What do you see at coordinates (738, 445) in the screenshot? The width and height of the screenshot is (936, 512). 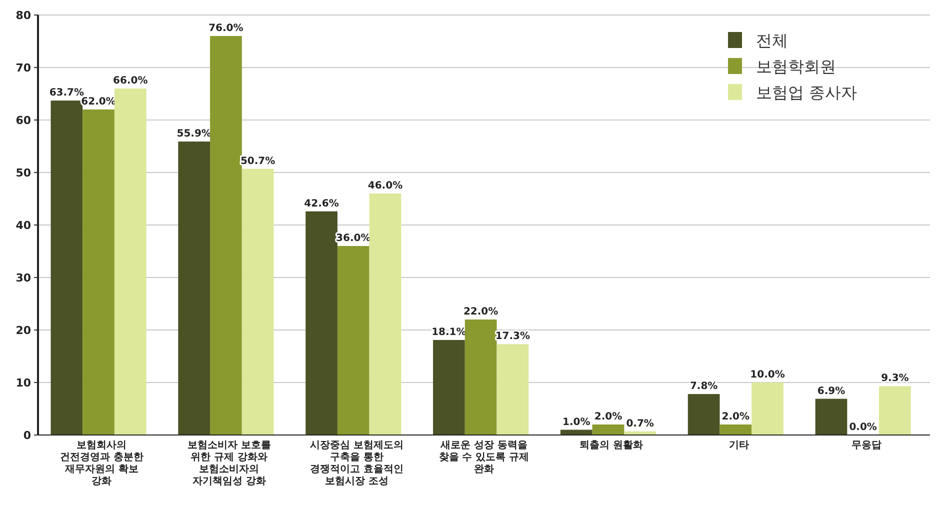 I see `x-tick-label: 기타` at bounding box center [738, 445].